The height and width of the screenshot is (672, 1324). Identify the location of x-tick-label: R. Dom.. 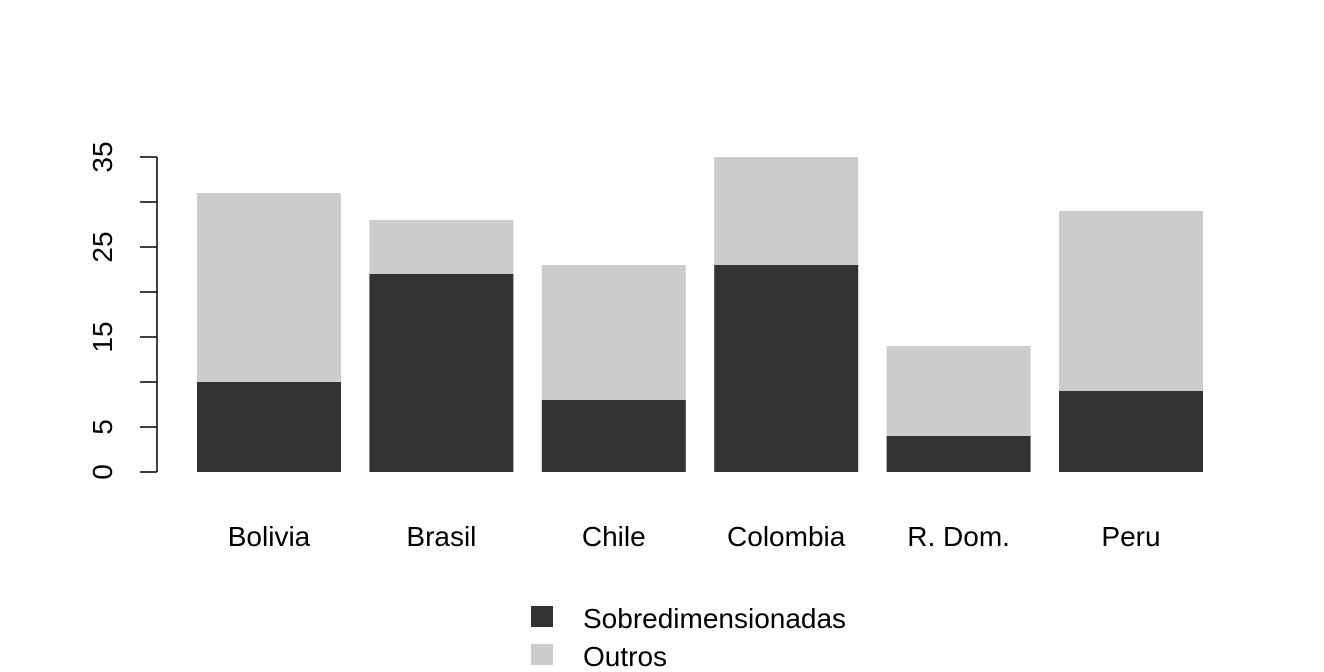
(958, 536).